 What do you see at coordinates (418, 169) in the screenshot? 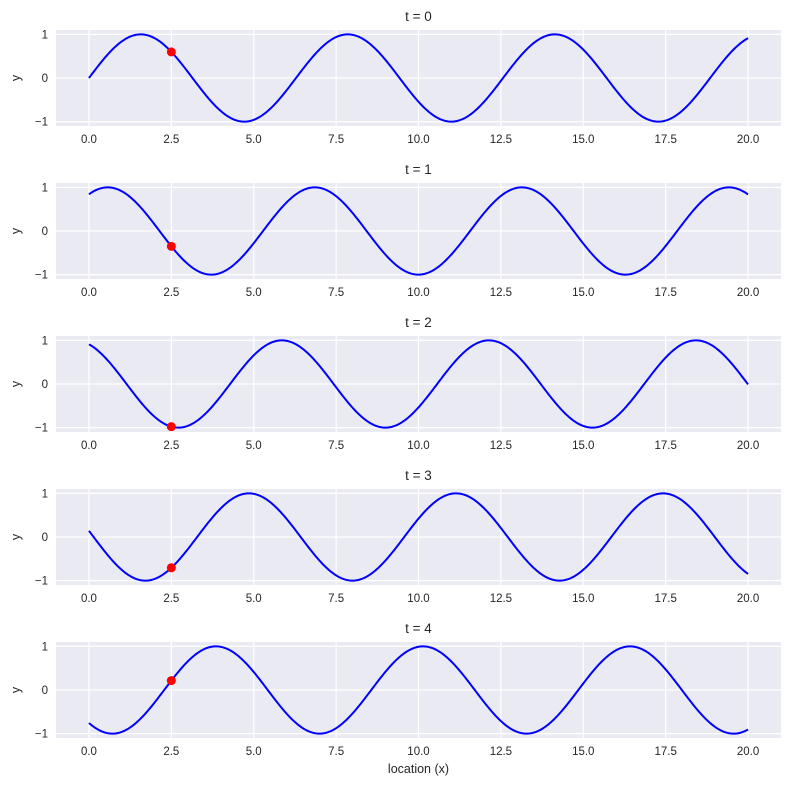
I see `subplot-title: t = 1` at bounding box center [418, 169].